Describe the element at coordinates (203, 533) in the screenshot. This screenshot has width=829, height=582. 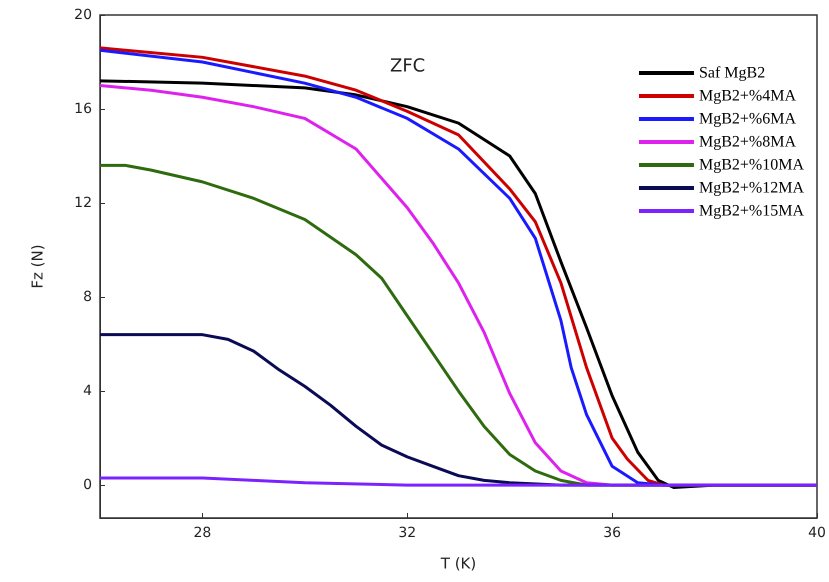
I see `x-tick-label: 28` at that location.